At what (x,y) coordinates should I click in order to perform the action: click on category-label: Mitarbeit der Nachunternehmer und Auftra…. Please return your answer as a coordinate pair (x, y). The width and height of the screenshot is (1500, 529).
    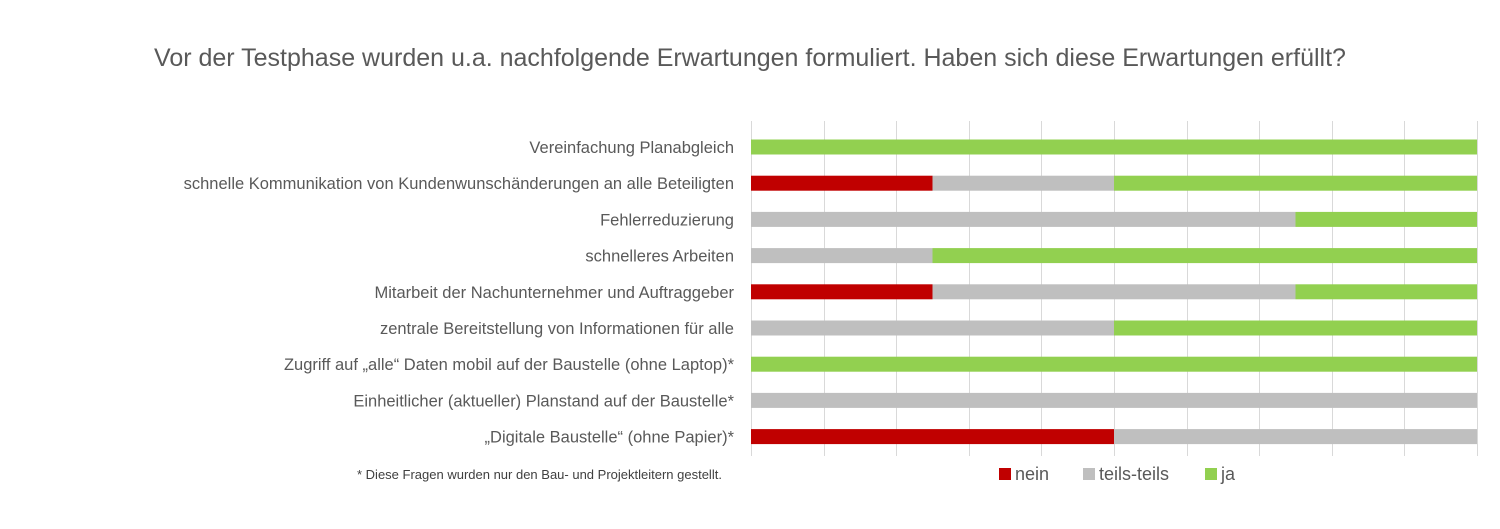
    Looking at the image, I should click on (554, 293).